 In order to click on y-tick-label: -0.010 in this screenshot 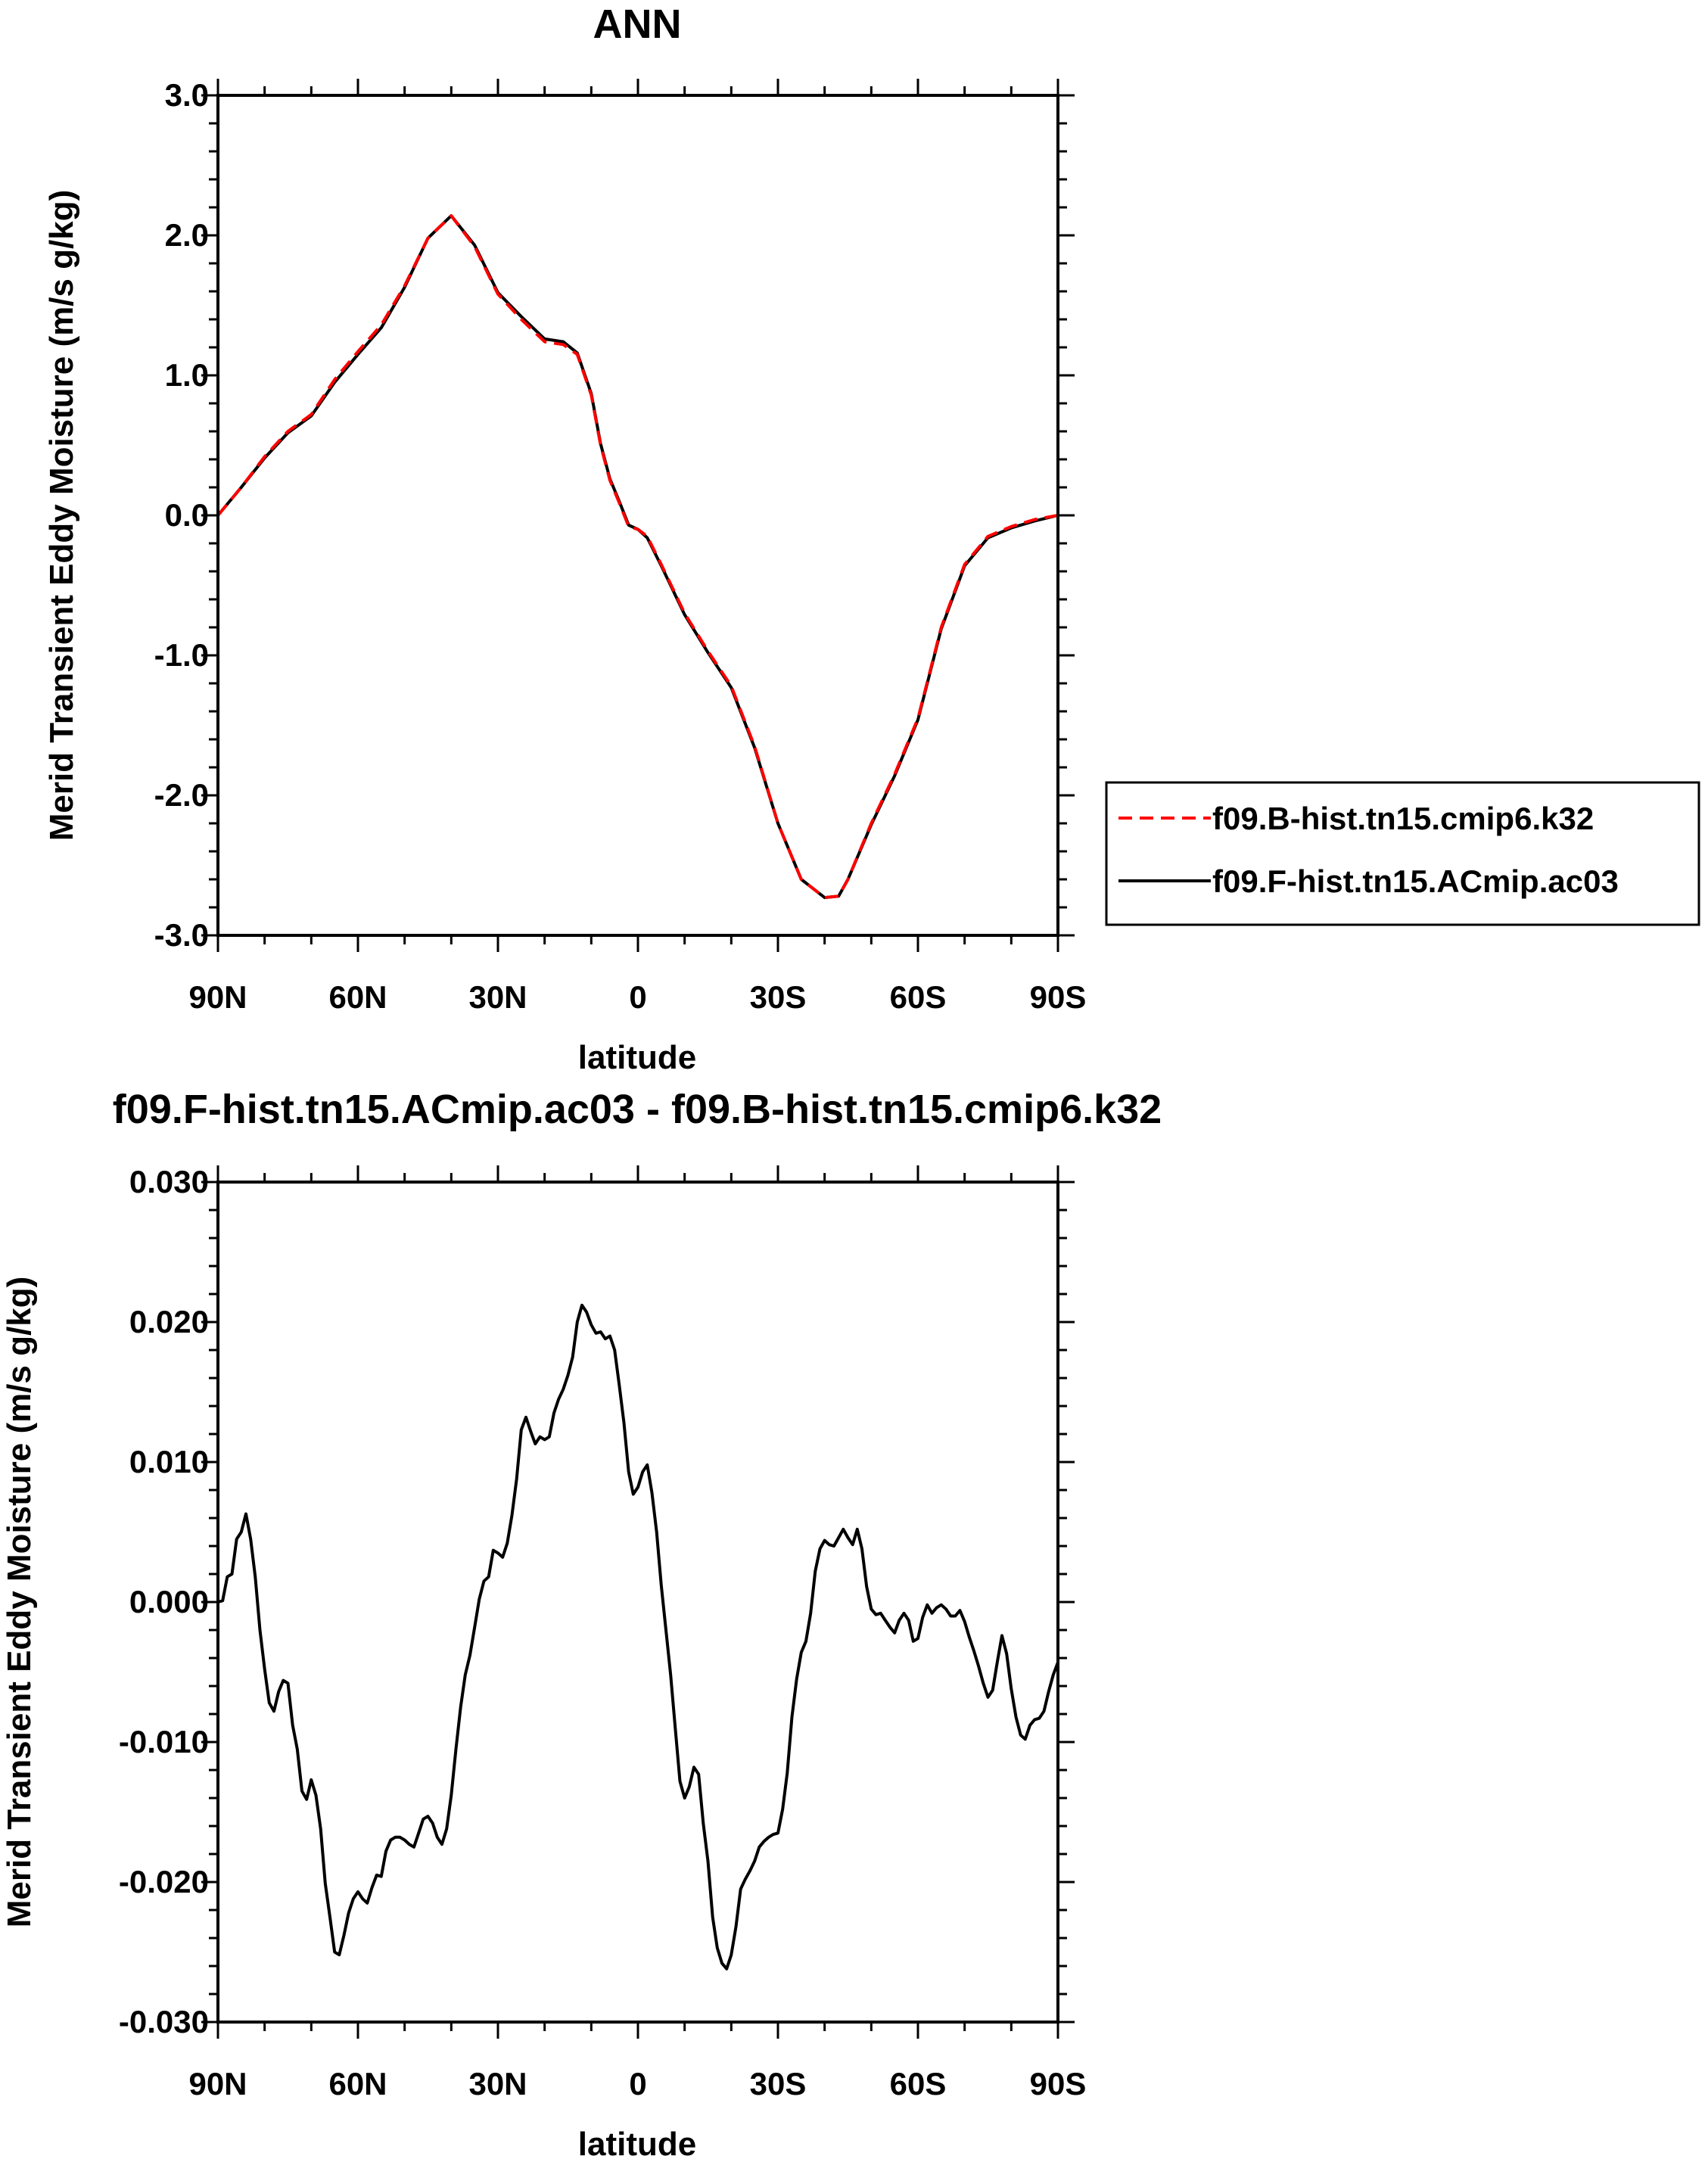, I will do `click(164, 1742)`.